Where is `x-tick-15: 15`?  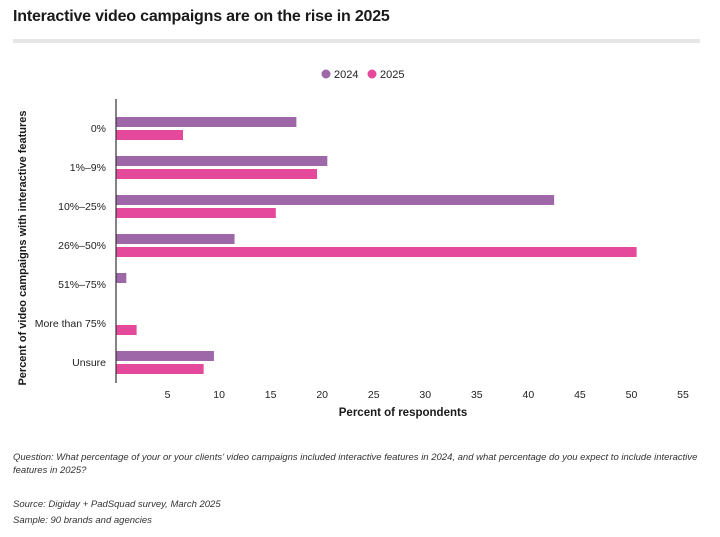 x-tick-15: 15 is located at coordinates (271, 395).